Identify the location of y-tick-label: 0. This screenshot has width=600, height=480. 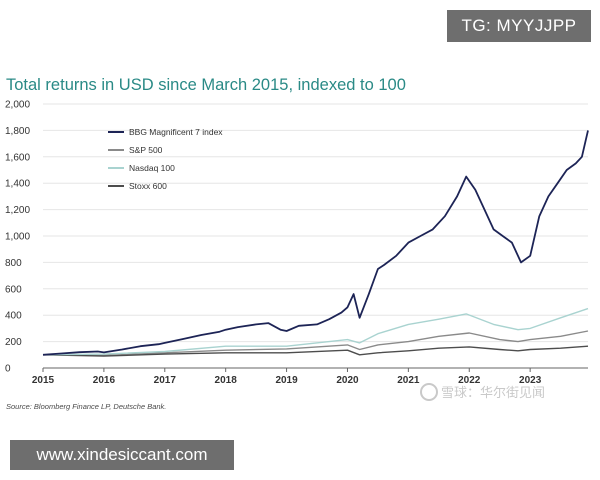
(8, 369).